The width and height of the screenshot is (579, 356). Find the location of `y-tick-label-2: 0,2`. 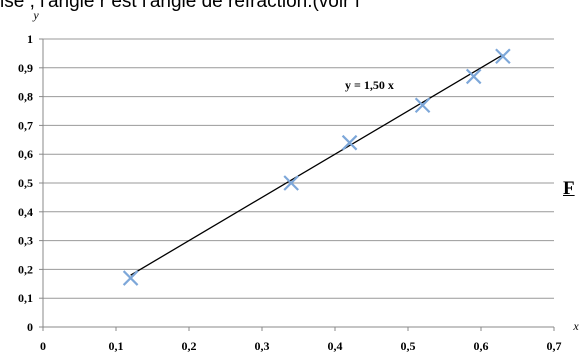

y-tick-label-2: 0,2 is located at coordinates (25, 269).